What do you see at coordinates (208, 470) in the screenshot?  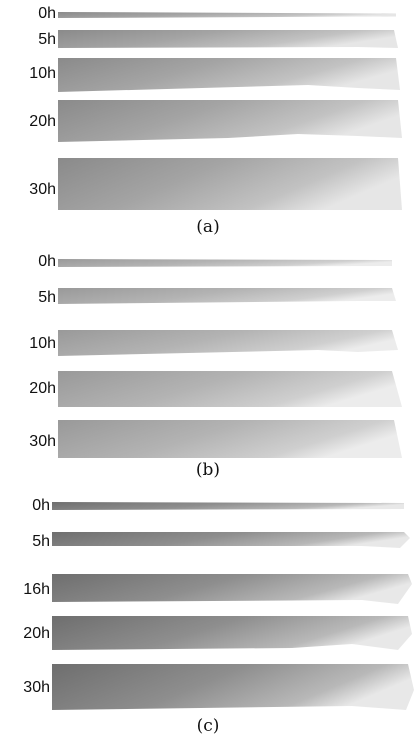 I see `caption-b: (b)` at bounding box center [208, 470].